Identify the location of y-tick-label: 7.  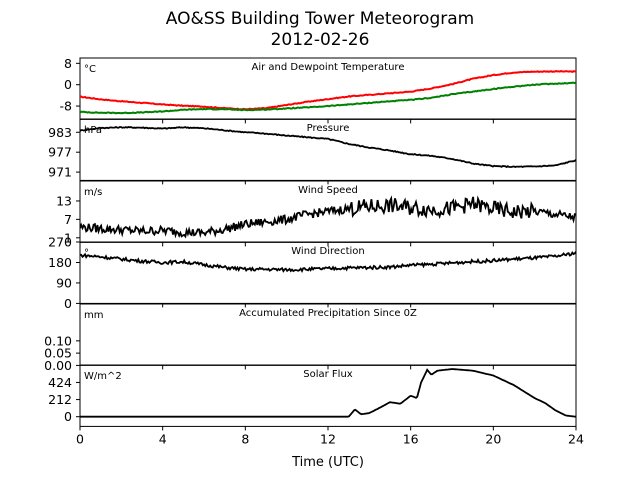
(68, 219).